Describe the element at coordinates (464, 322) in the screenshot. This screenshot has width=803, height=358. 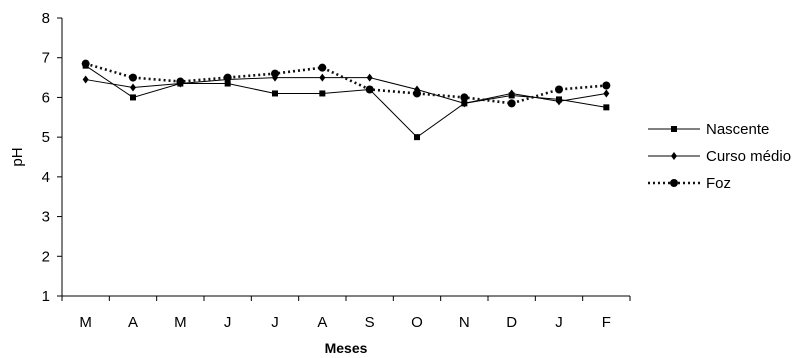
I see `x-tick-label: N` at that location.